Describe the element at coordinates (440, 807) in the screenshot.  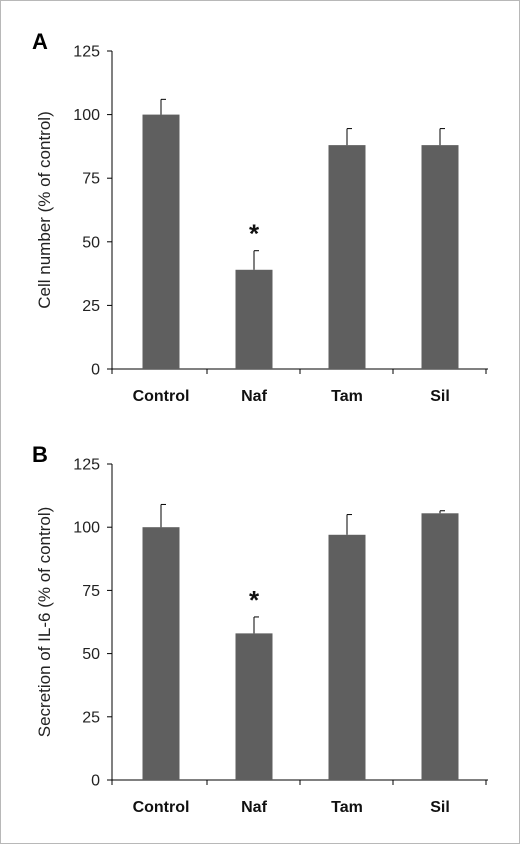
I see `panel-b-x-tick-label: Sil` at that location.